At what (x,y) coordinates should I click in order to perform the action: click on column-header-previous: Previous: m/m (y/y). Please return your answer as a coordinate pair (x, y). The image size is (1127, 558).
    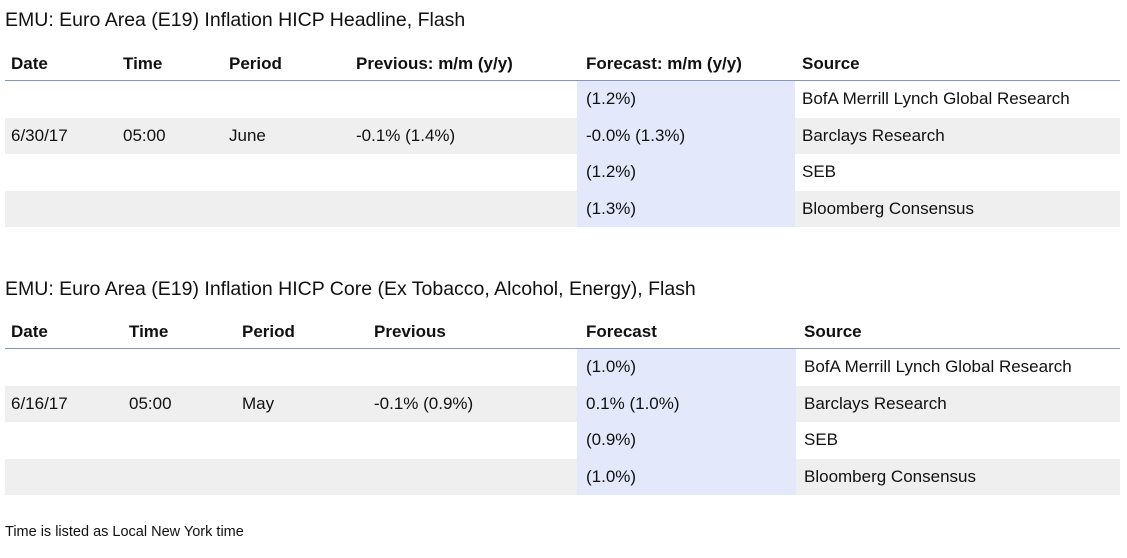
    Looking at the image, I should click on (434, 63).